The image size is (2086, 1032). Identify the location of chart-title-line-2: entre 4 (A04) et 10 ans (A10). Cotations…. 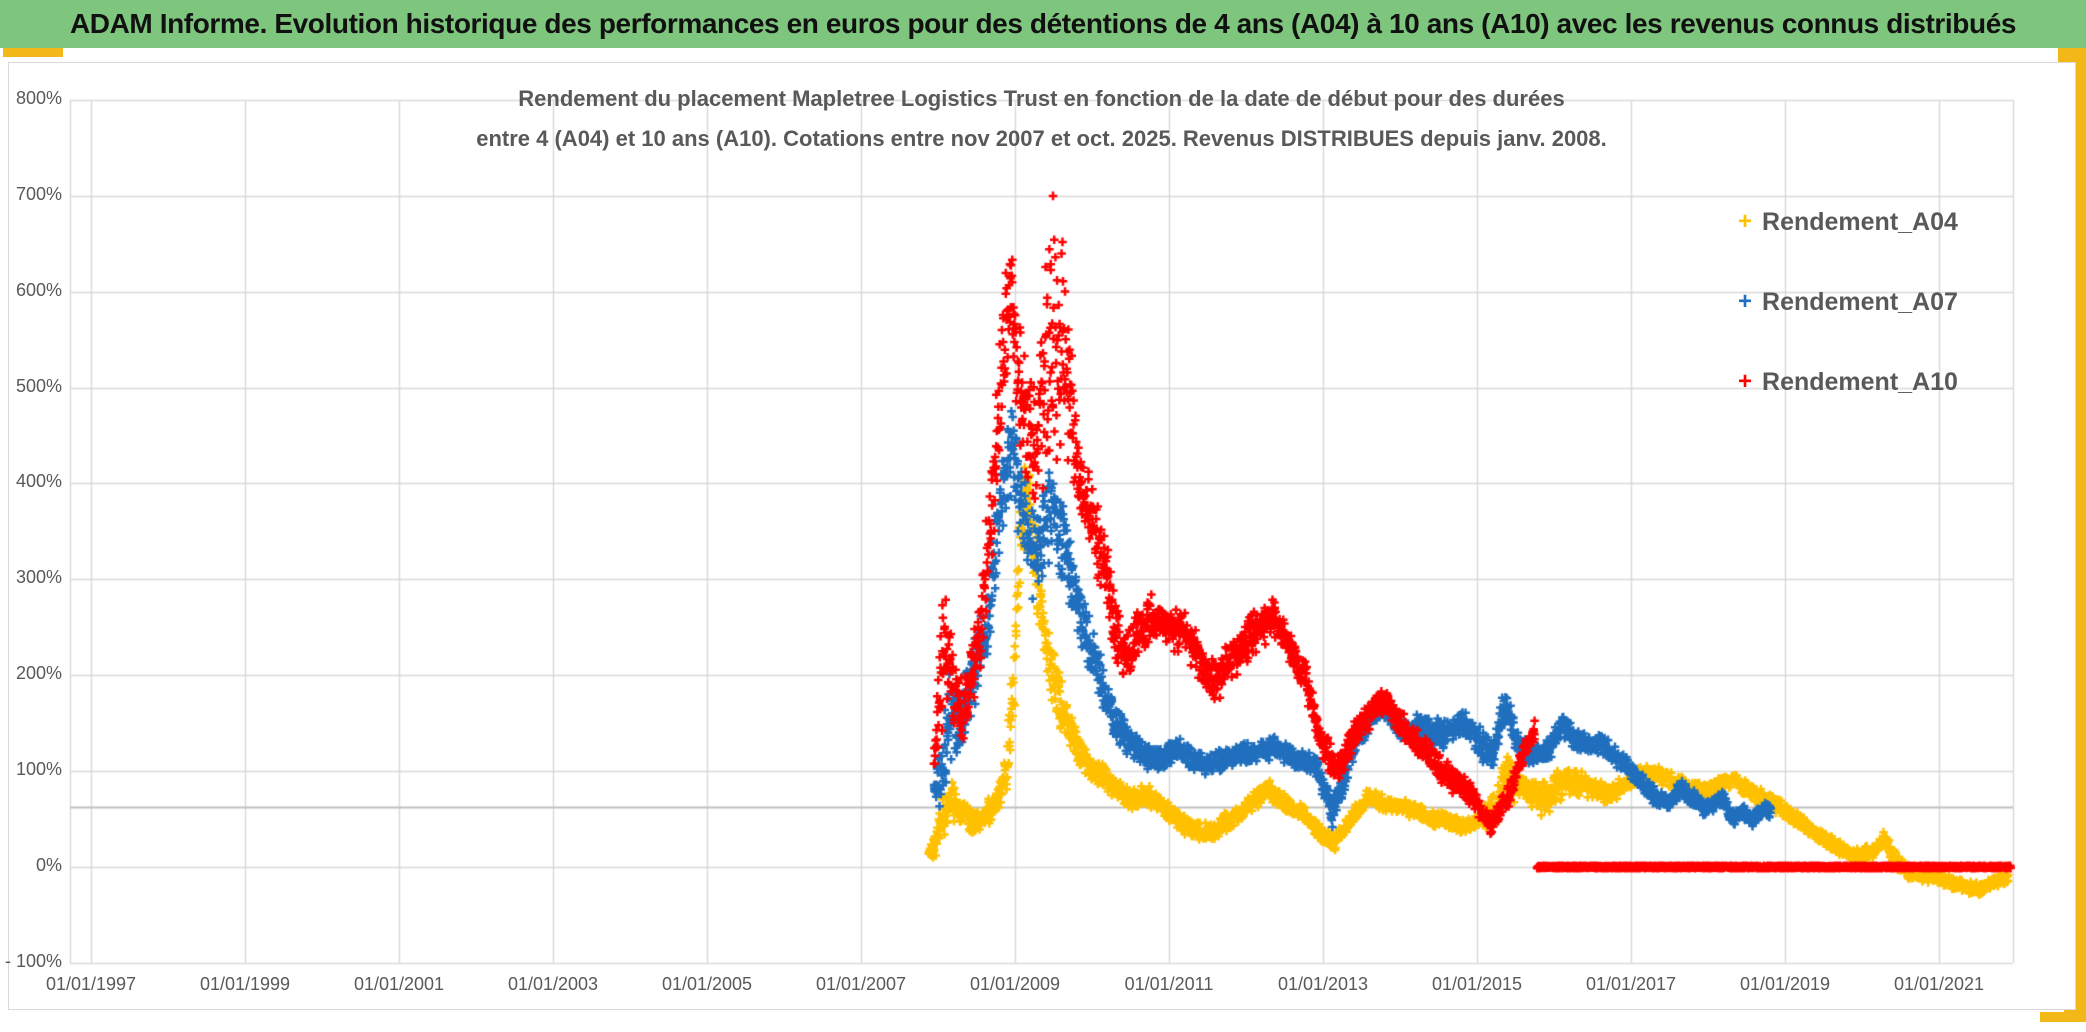
(1041, 138).